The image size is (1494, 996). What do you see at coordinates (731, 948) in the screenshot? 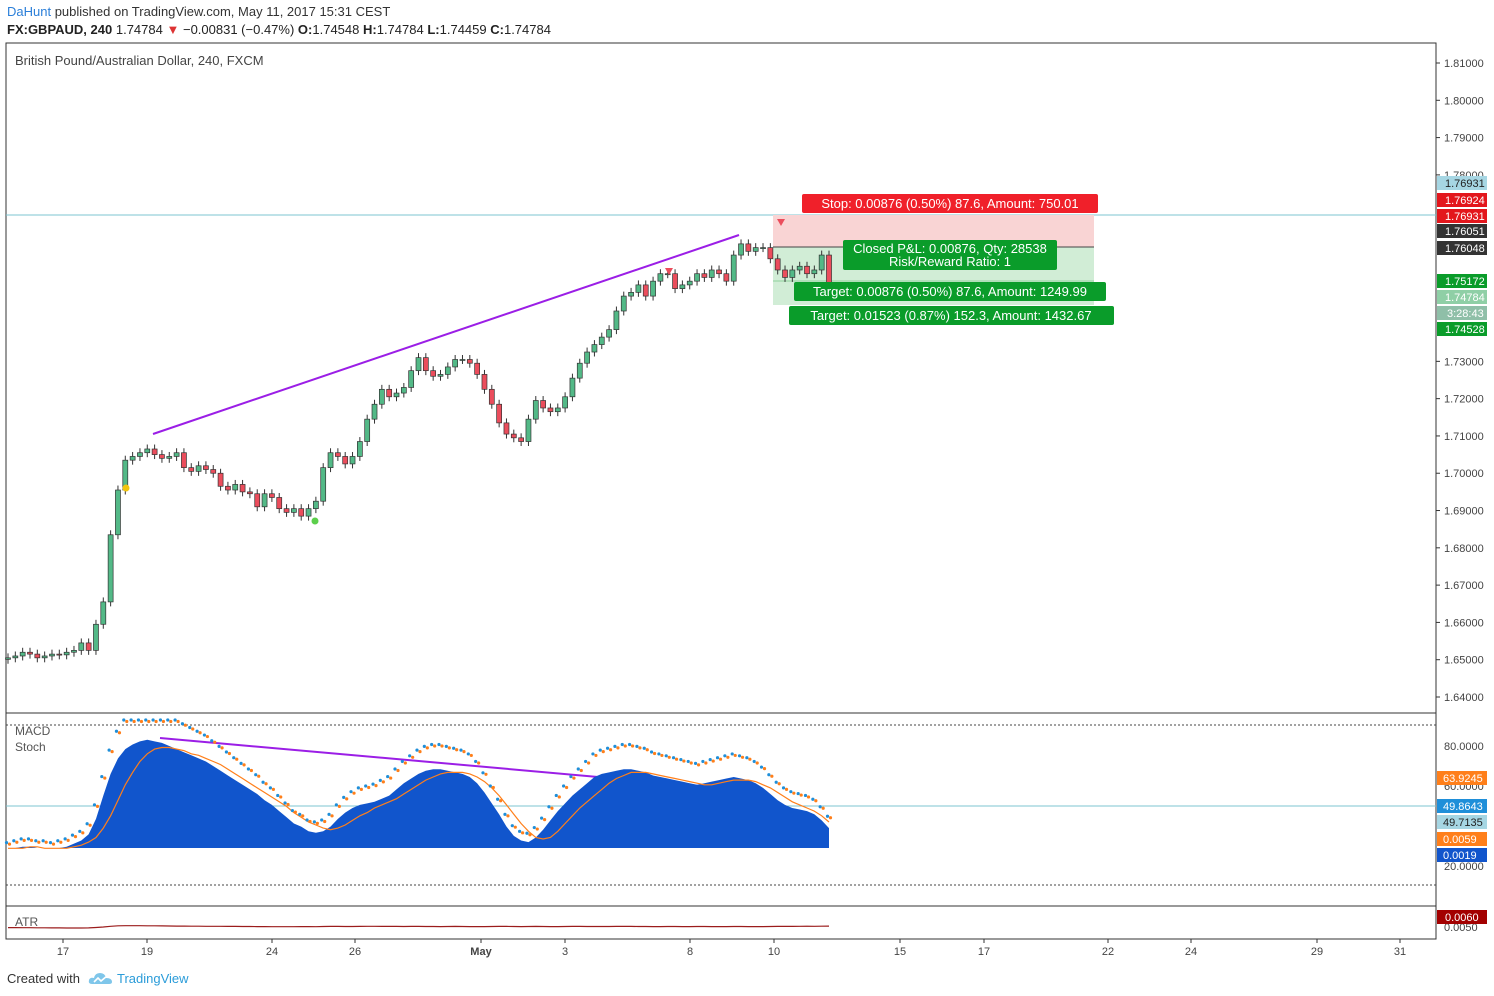
I see `time-axis: 17 19 24 26 May 3 8 10 15 17 22 24 29 31` at bounding box center [731, 948].